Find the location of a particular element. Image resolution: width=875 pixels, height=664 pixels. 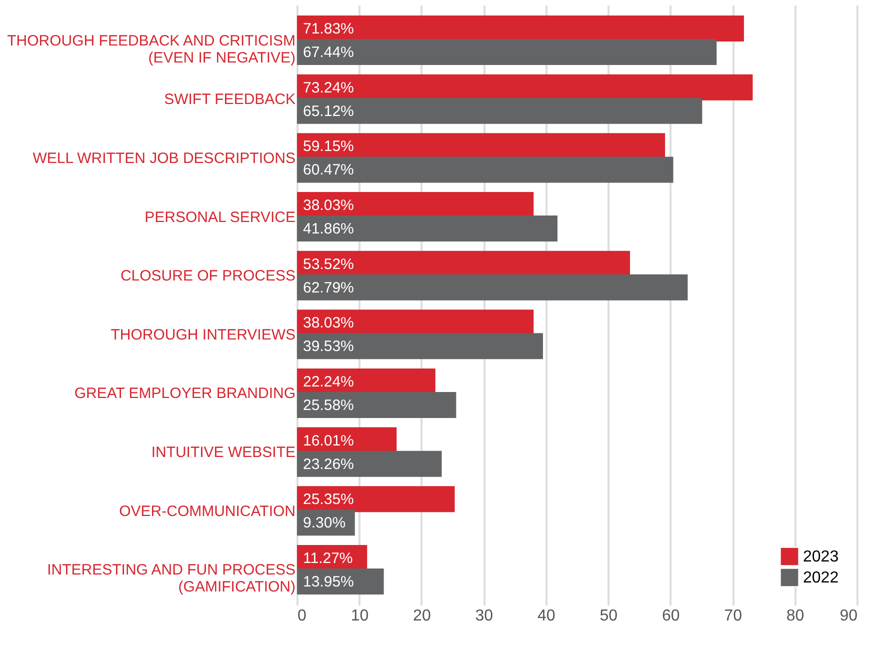

data-label: 41.86% is located at coordinates (328, 229).